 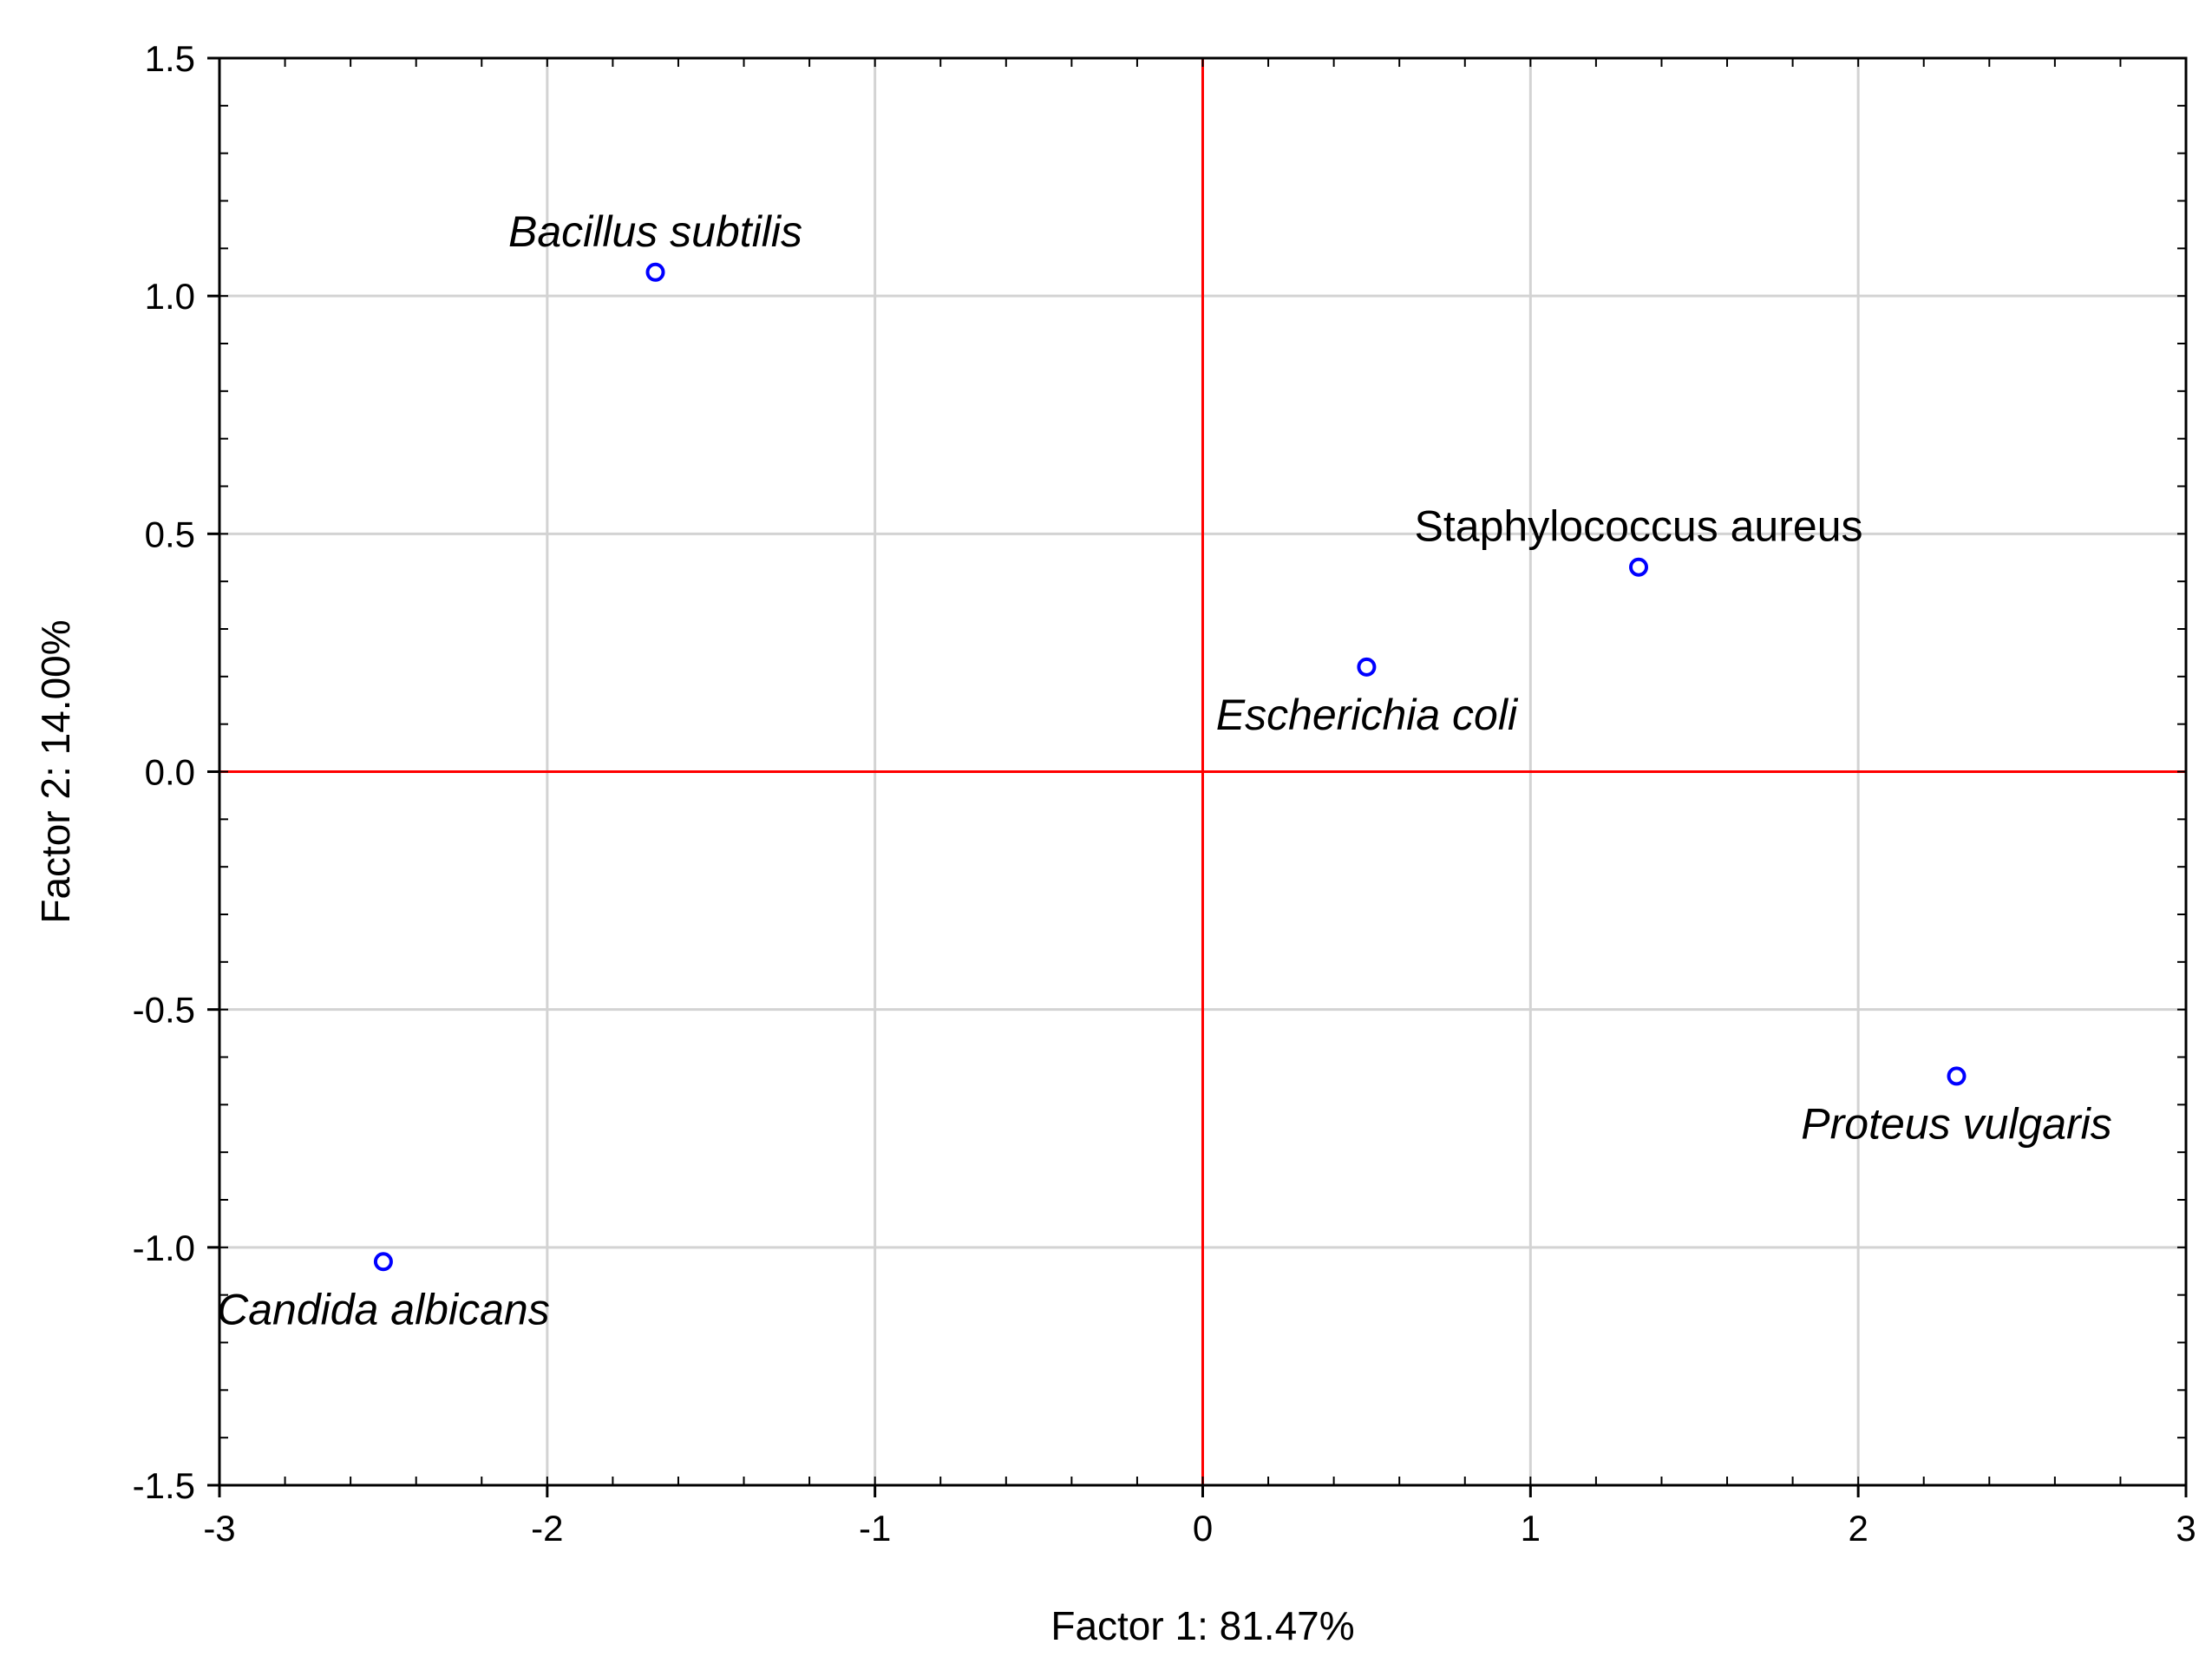 What do you see at coordinates (384, 1309) in the screenshot?
I see `data-point-label: Candida albicans` at bounding box center [384, 1309].